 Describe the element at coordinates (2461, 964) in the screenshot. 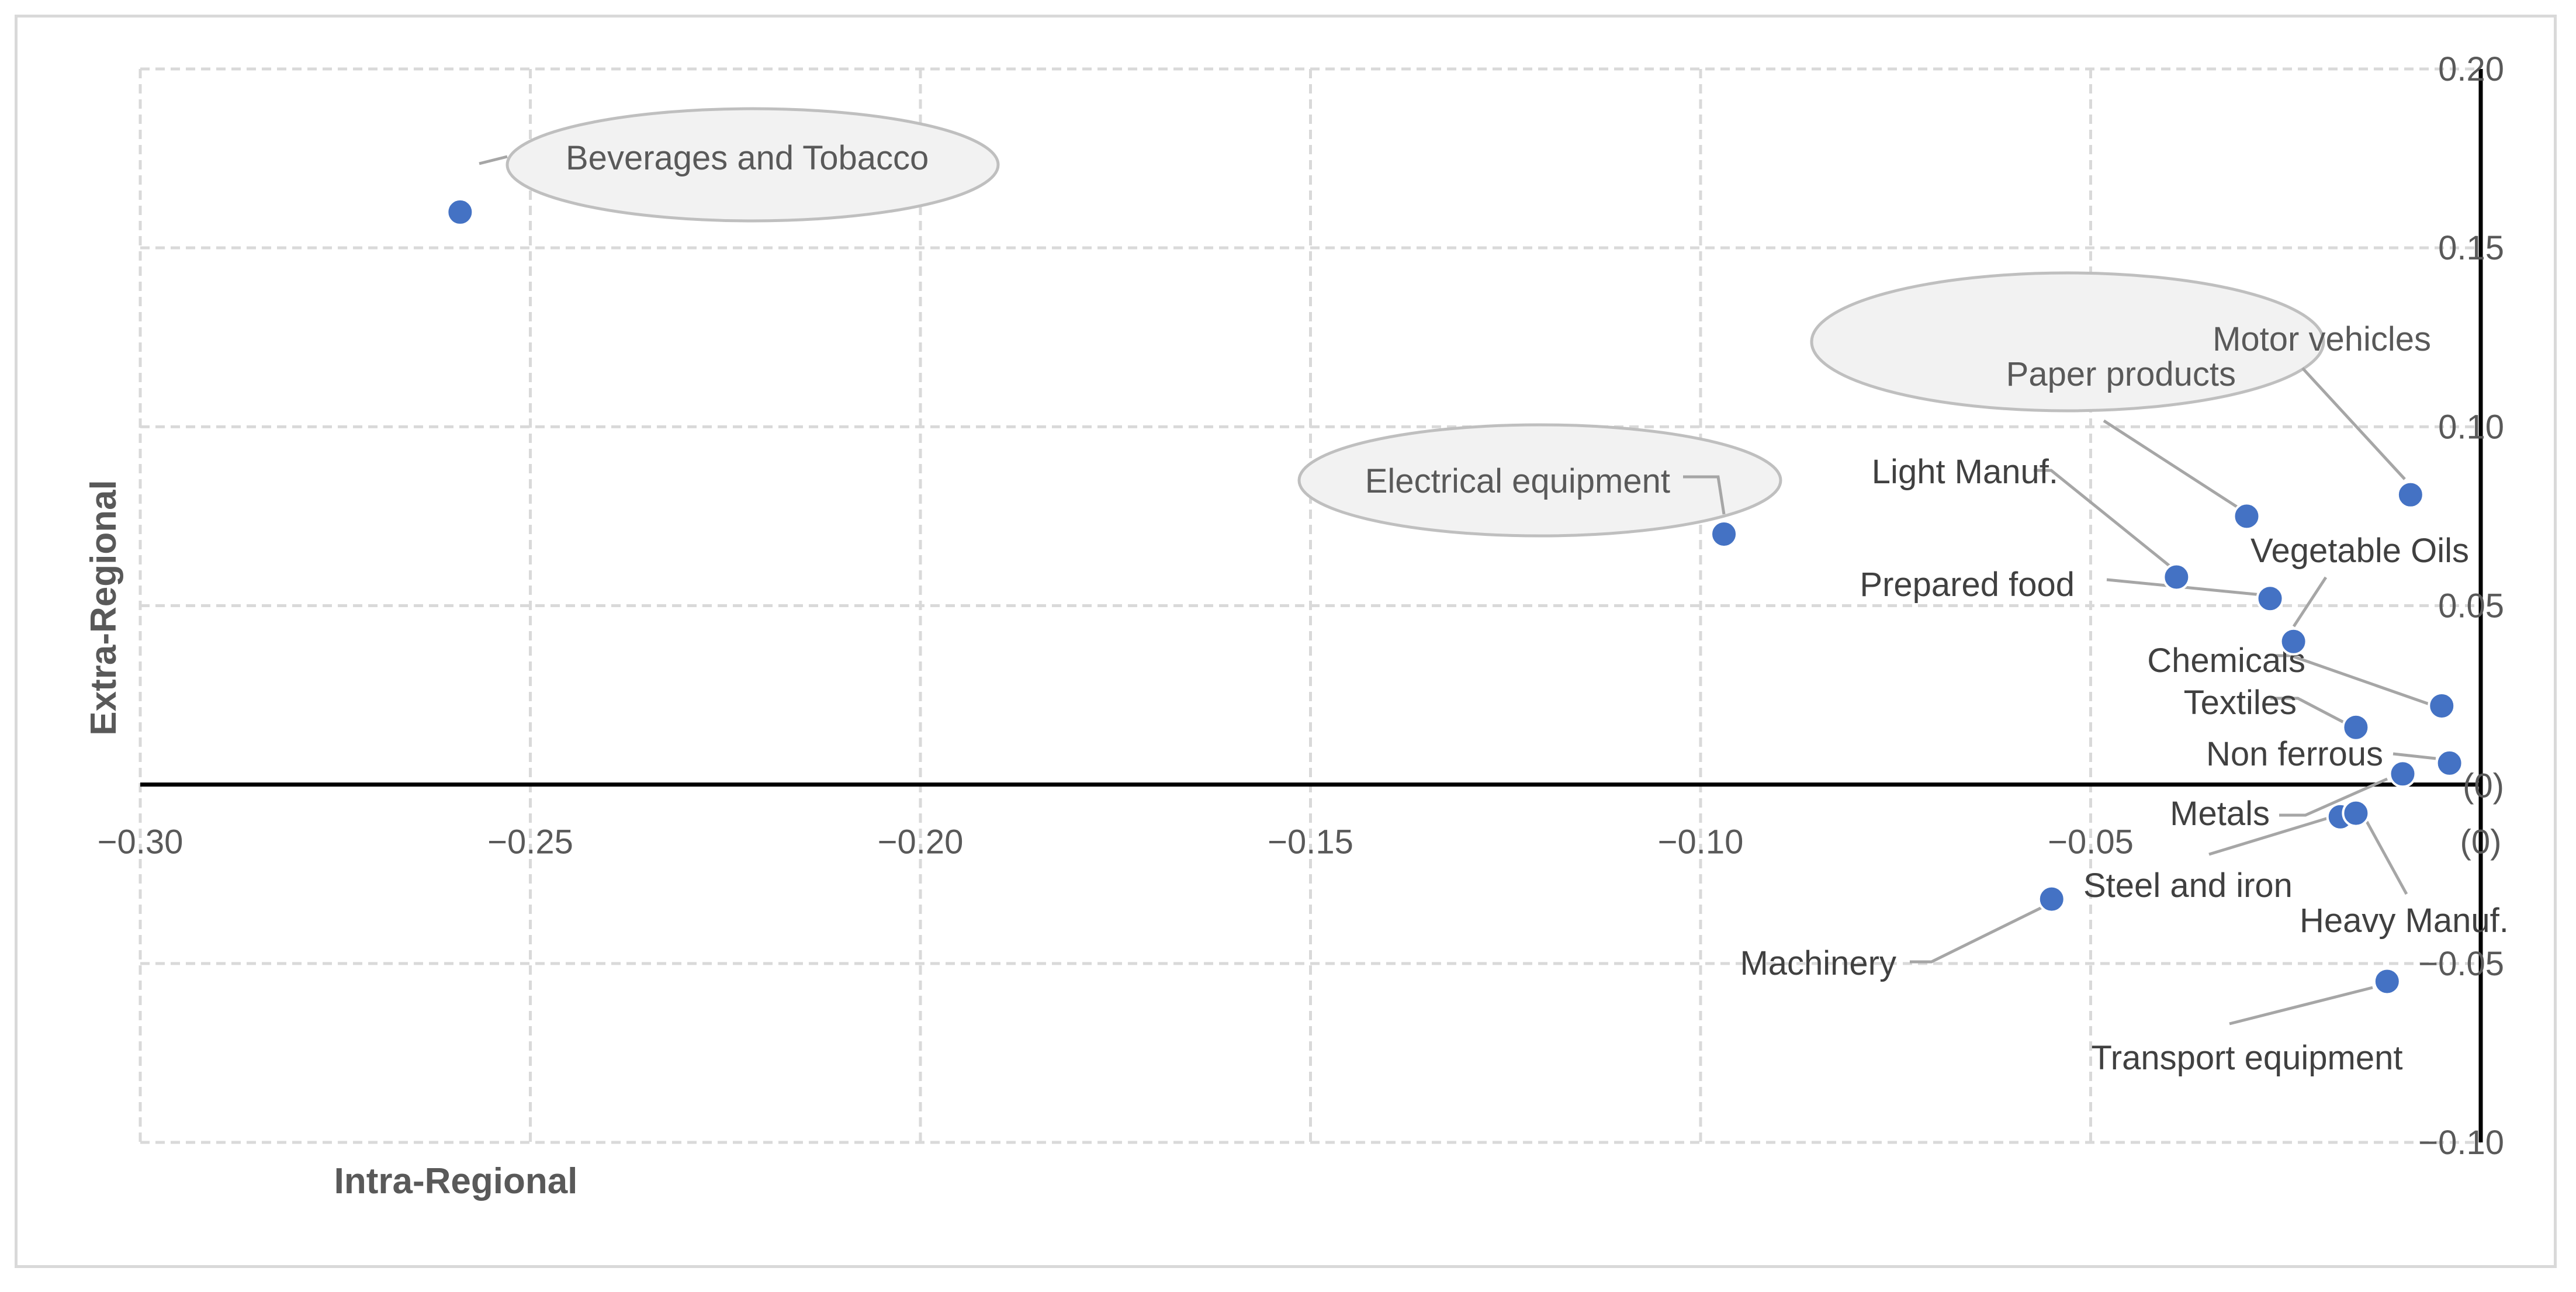

I see `y-tick-label: −0.05` at that location.